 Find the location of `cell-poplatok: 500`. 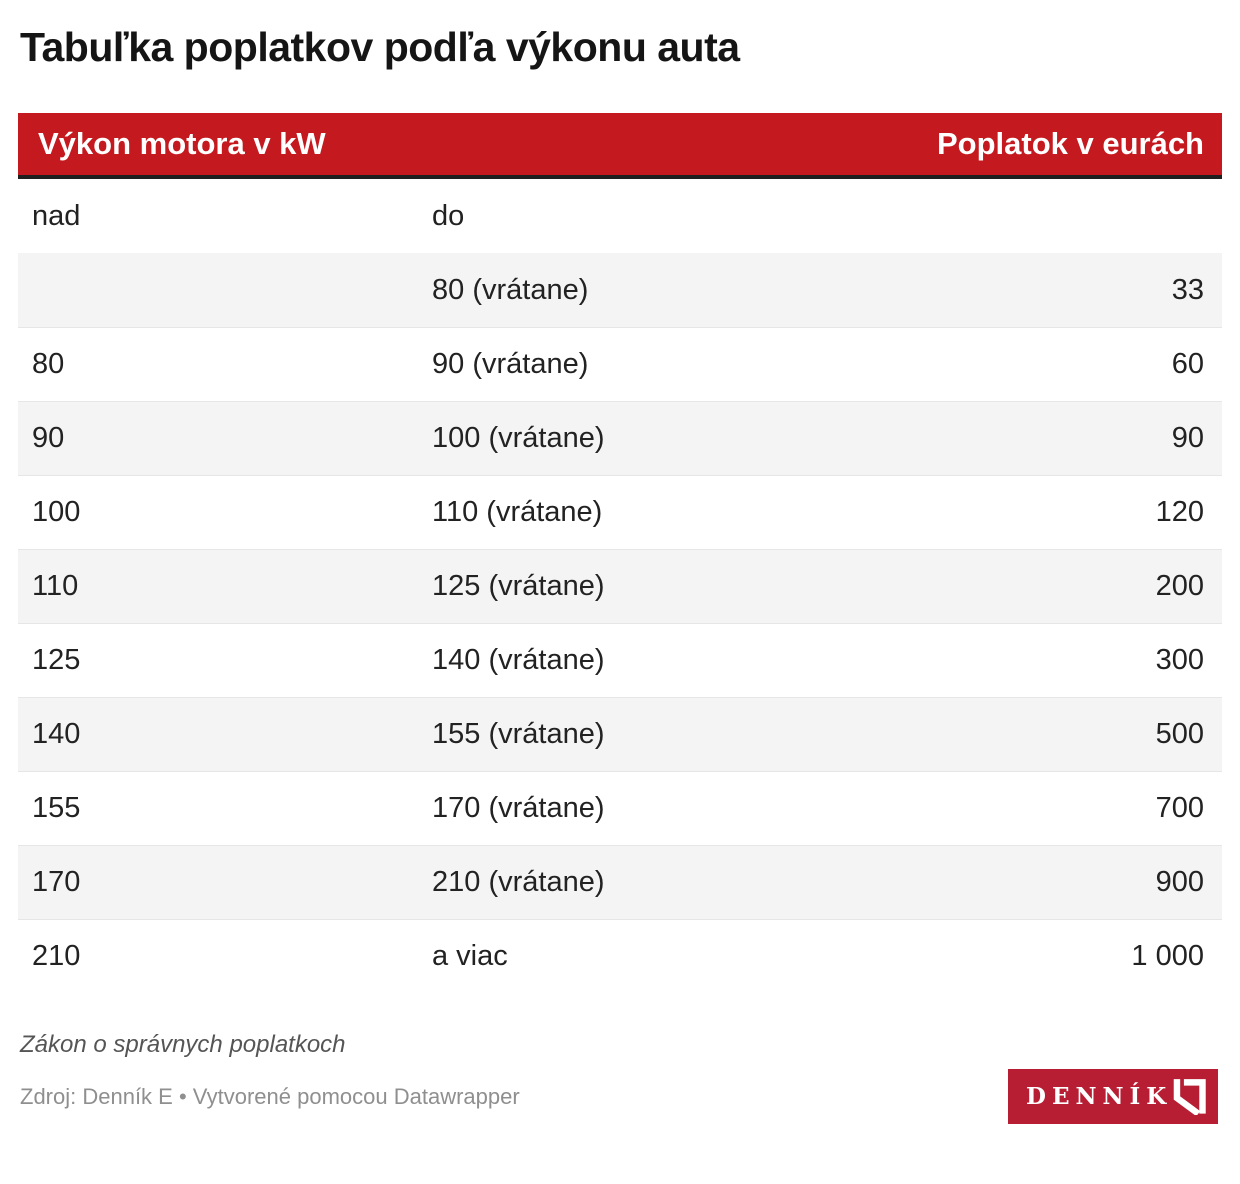

cell-poplatok: 500 is located at coordinates (1179, 734).